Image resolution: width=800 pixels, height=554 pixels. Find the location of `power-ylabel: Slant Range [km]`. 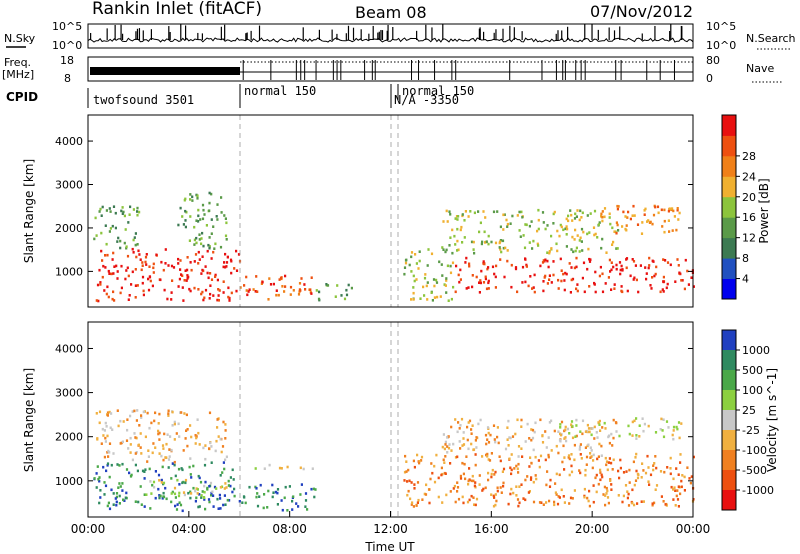

power-ylabel: Slant Range [km] is located at coordinates (29, 211).